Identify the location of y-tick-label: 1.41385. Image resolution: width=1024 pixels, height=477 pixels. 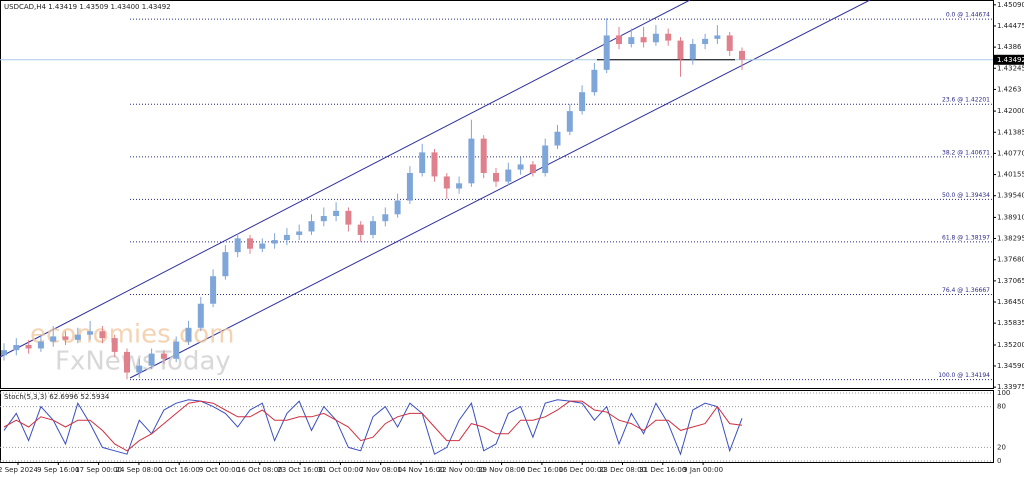
(1010, 132).